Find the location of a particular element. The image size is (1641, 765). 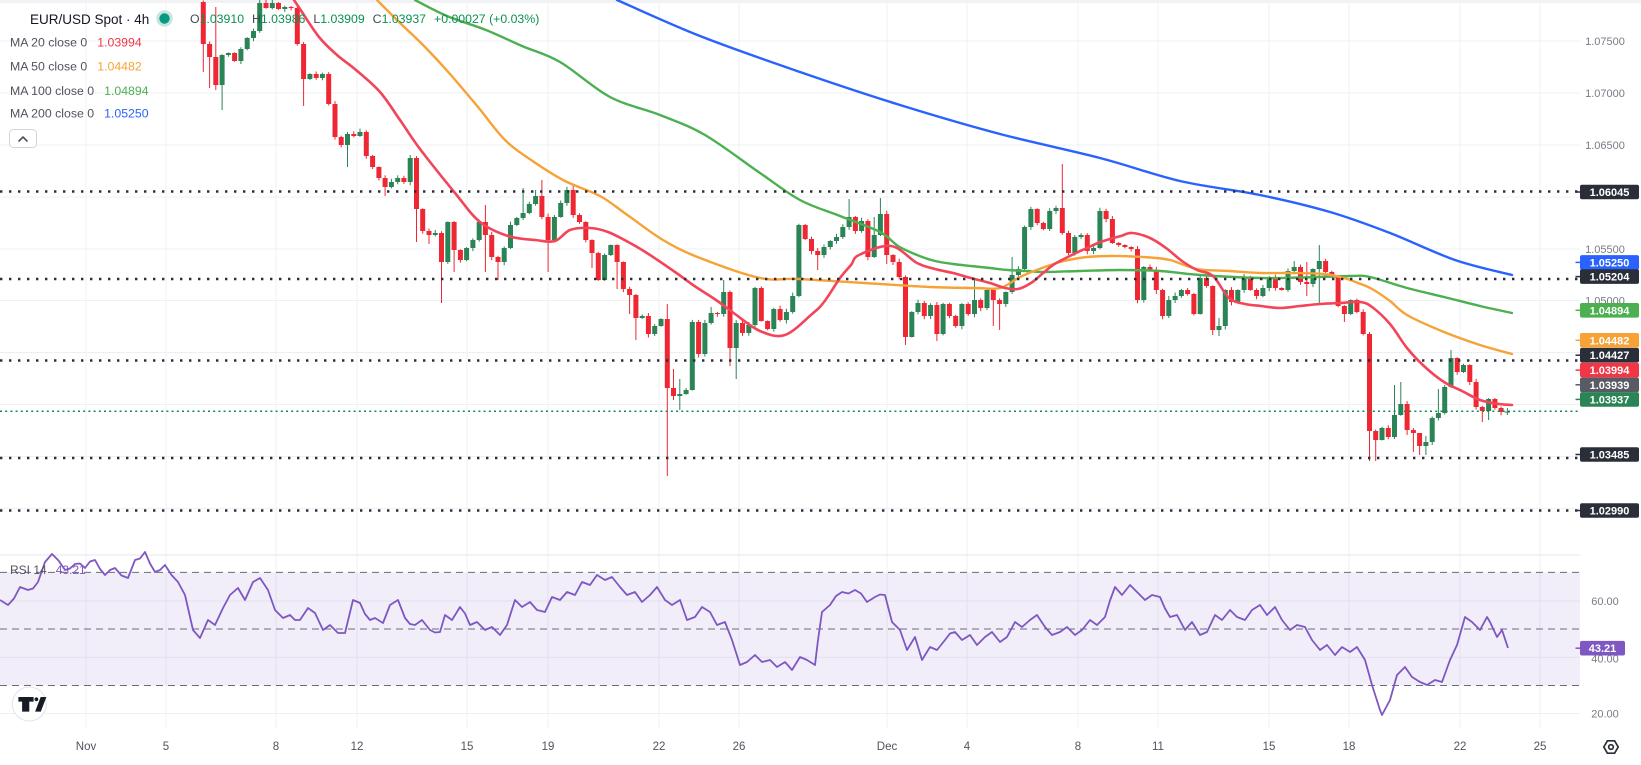

svg-text: 18 is located at coordinates (1349, 747).